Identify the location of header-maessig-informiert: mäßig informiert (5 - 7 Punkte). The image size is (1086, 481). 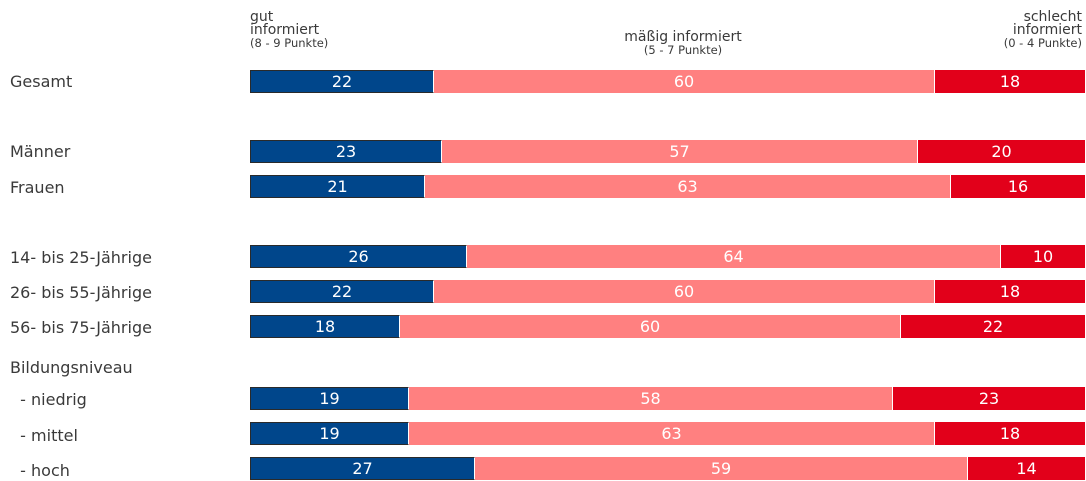
(683, 43).